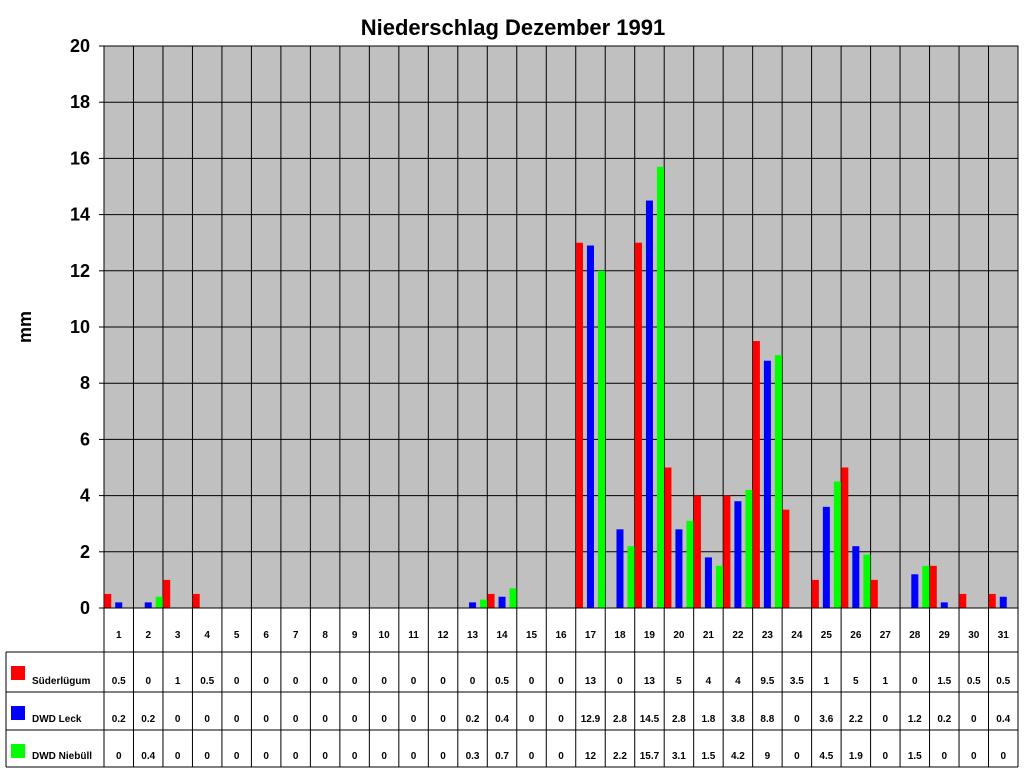  I want to click on data-cell: 2.8, so click(620, 719).